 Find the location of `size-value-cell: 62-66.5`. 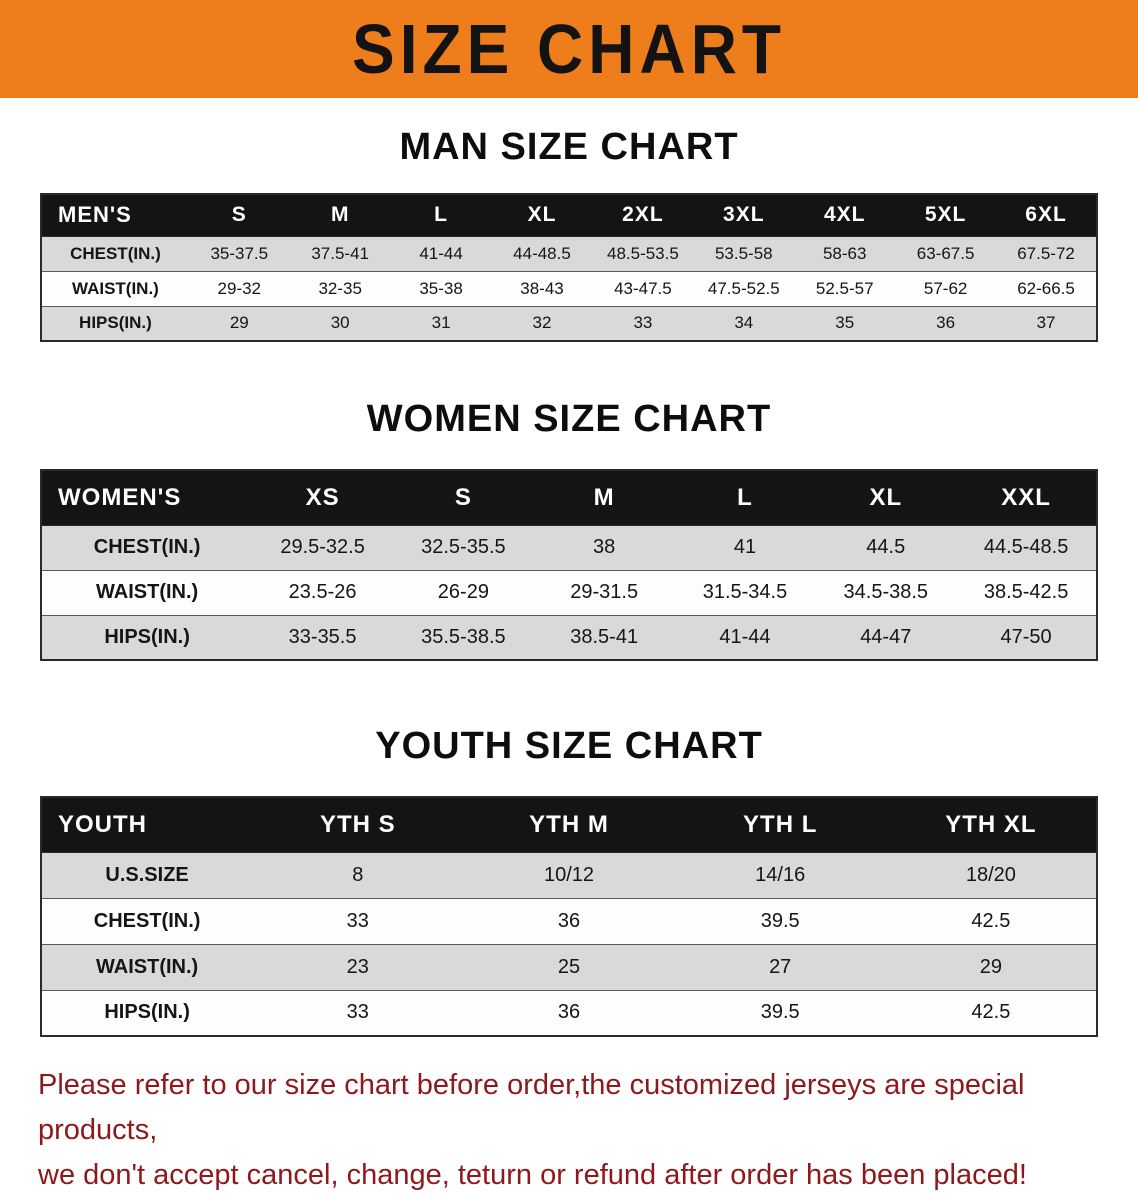

size-value-cell: 62-66.5 is located at coordinates (1046, 288).